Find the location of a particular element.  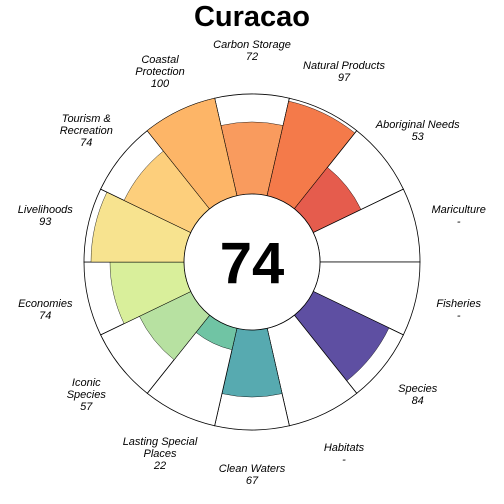

center-hub is located at coordinates (252, 262).